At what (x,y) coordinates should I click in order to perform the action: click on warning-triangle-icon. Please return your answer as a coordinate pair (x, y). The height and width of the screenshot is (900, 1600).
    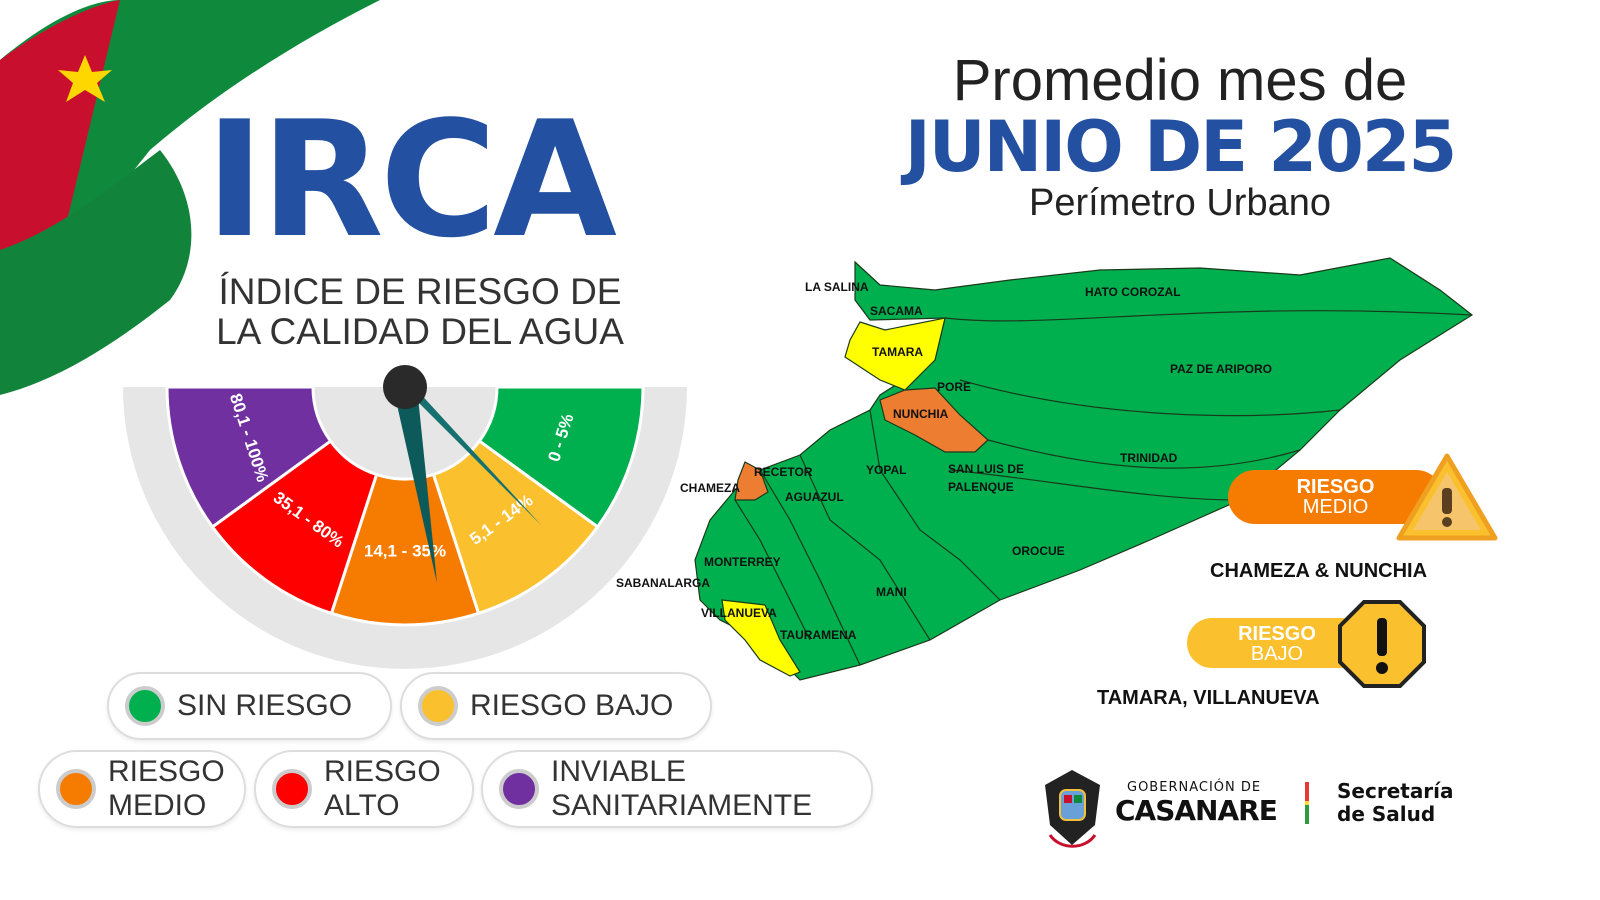
    Looking at the image, I should click on (1447, 497).